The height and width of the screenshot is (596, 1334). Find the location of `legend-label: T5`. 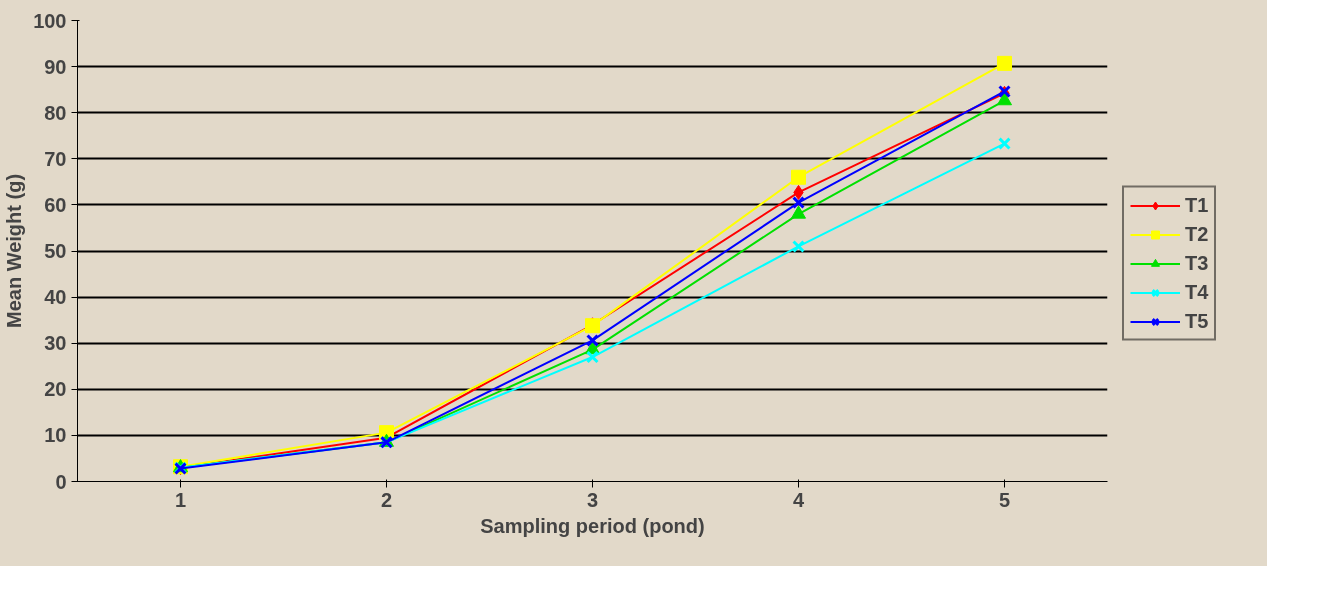

legend-label: T5 is located at coordinates (1197, 321).